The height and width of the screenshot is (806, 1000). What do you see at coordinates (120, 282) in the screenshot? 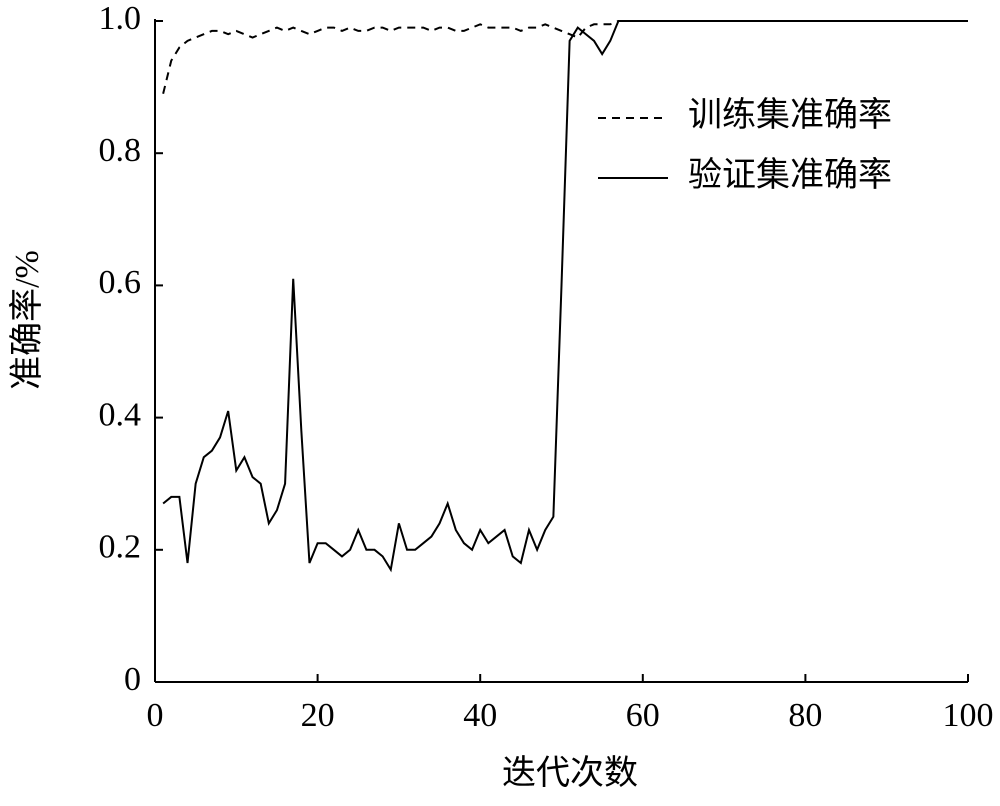
I see `y-tick-label: 0.6` at bounding box center [120, 282].